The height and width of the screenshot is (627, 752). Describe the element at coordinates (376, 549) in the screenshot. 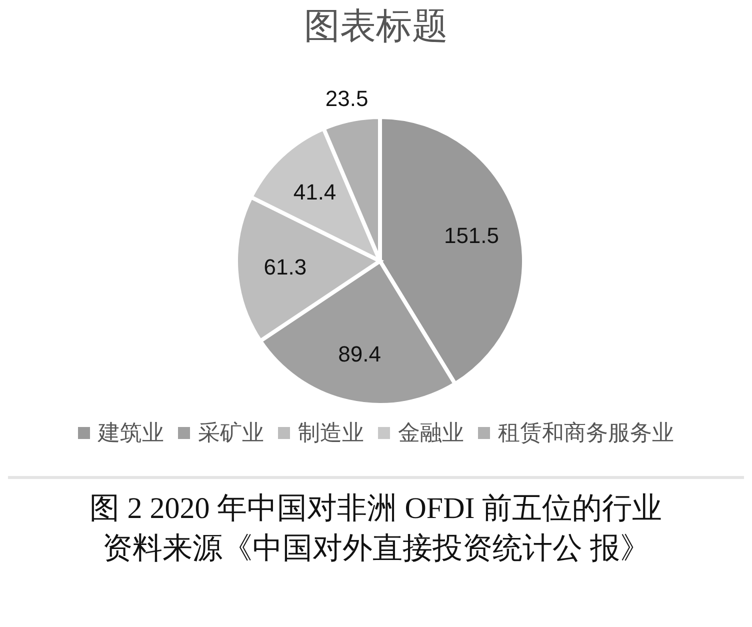

I see `text: 资料来源《中国对外直接投资统计公 报》` at that location.